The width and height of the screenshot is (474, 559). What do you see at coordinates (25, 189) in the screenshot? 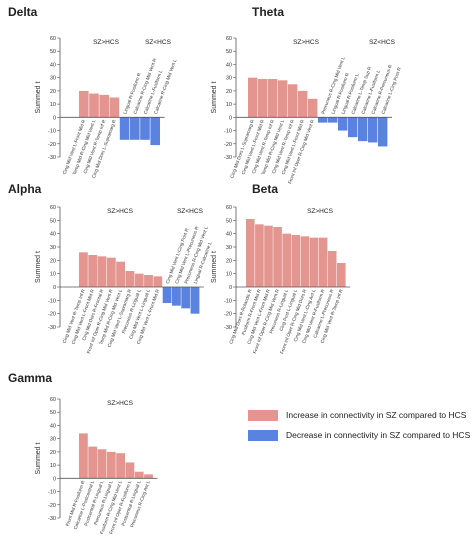
I see `panel-title: Alpha` at bounding box center [25, 189].